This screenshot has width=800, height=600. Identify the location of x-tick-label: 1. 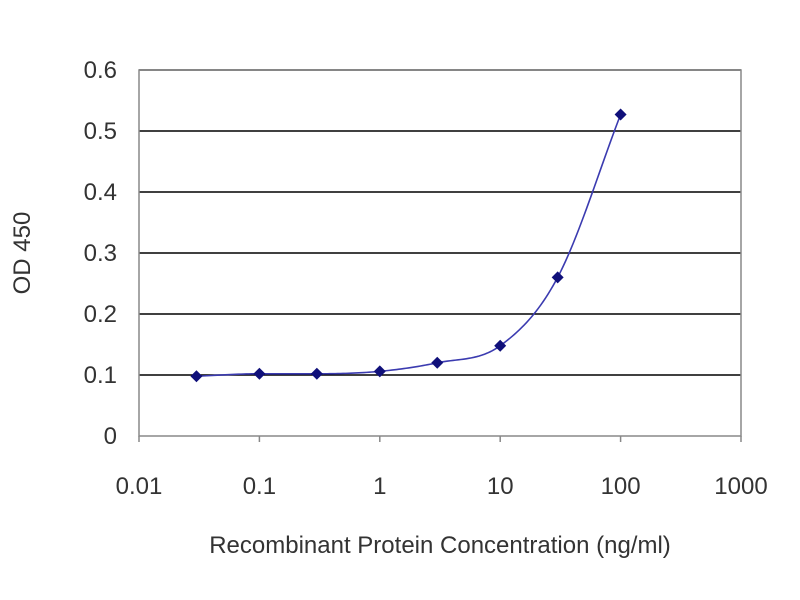
(379, 486).